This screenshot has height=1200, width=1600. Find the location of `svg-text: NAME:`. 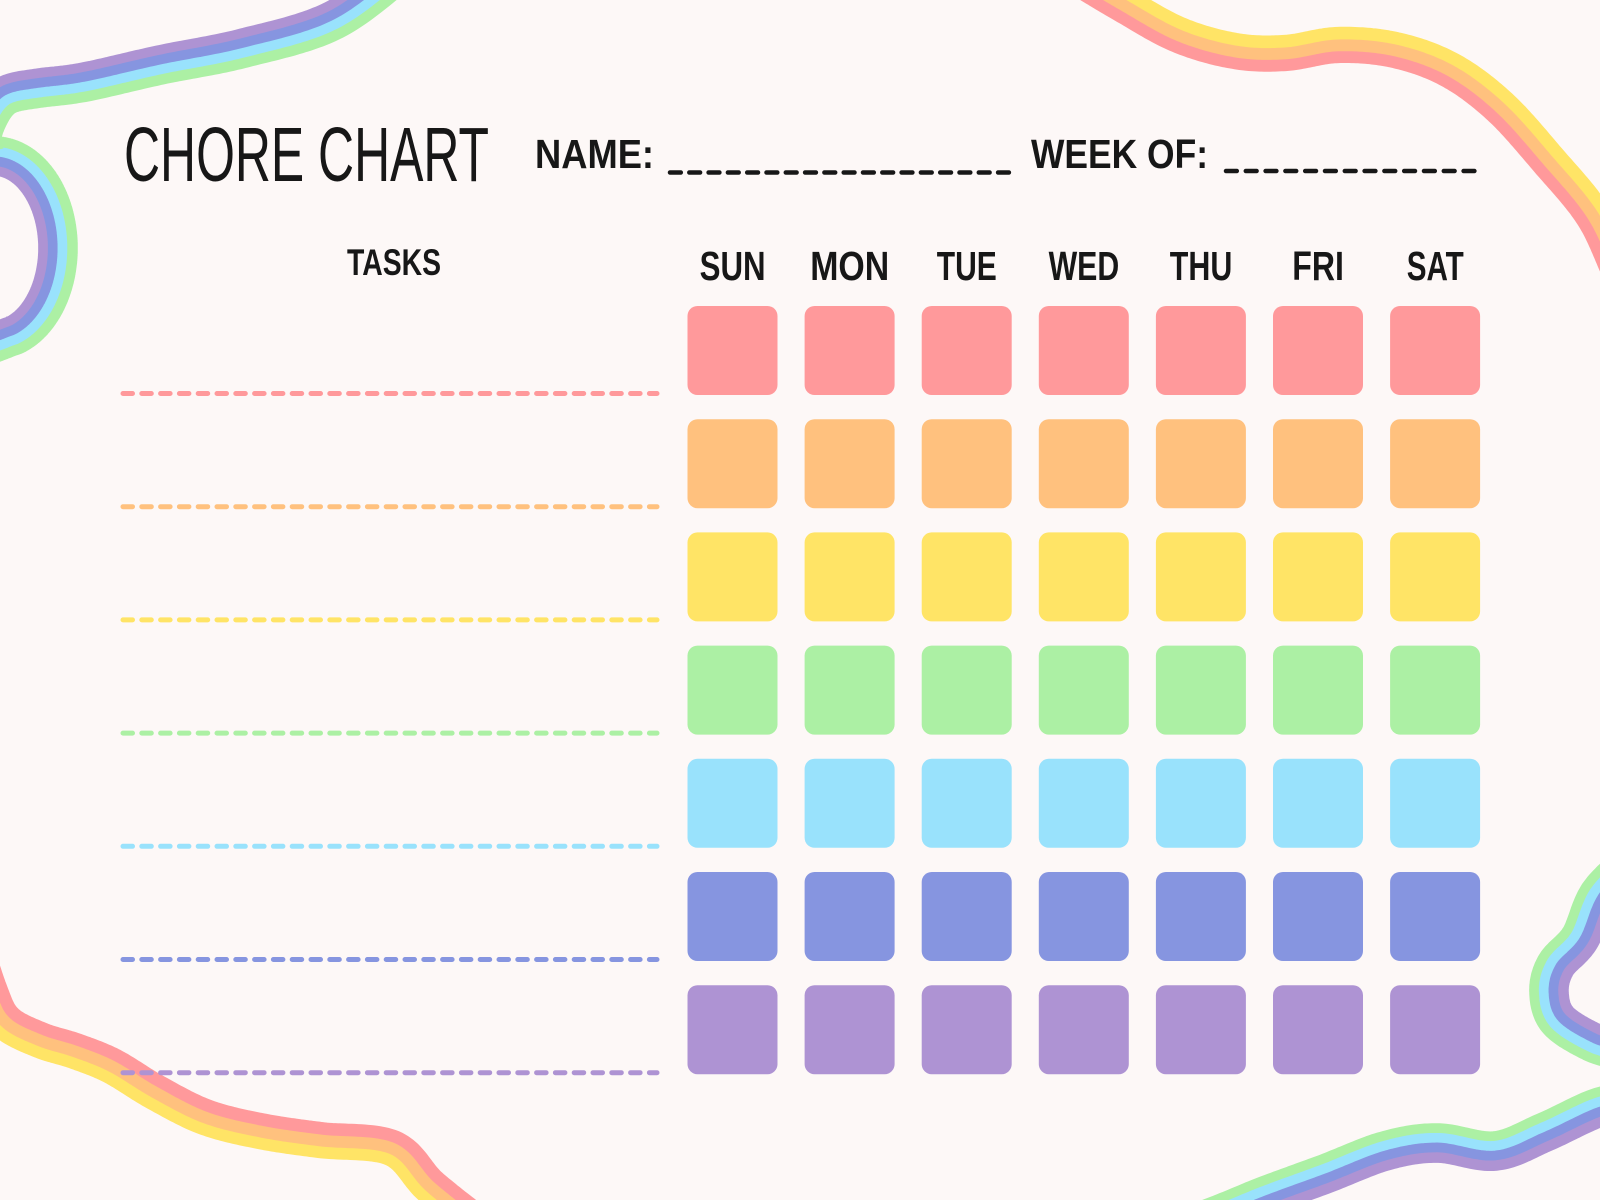

svg-text: NAME: is located at coordinates (594, 154).